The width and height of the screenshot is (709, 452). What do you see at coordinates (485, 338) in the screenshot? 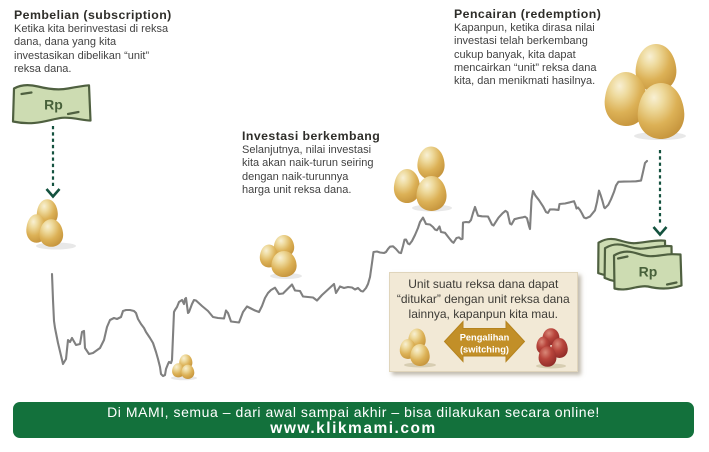
I see `svg-text: Pengalihan` at bounding box center [485, 338].